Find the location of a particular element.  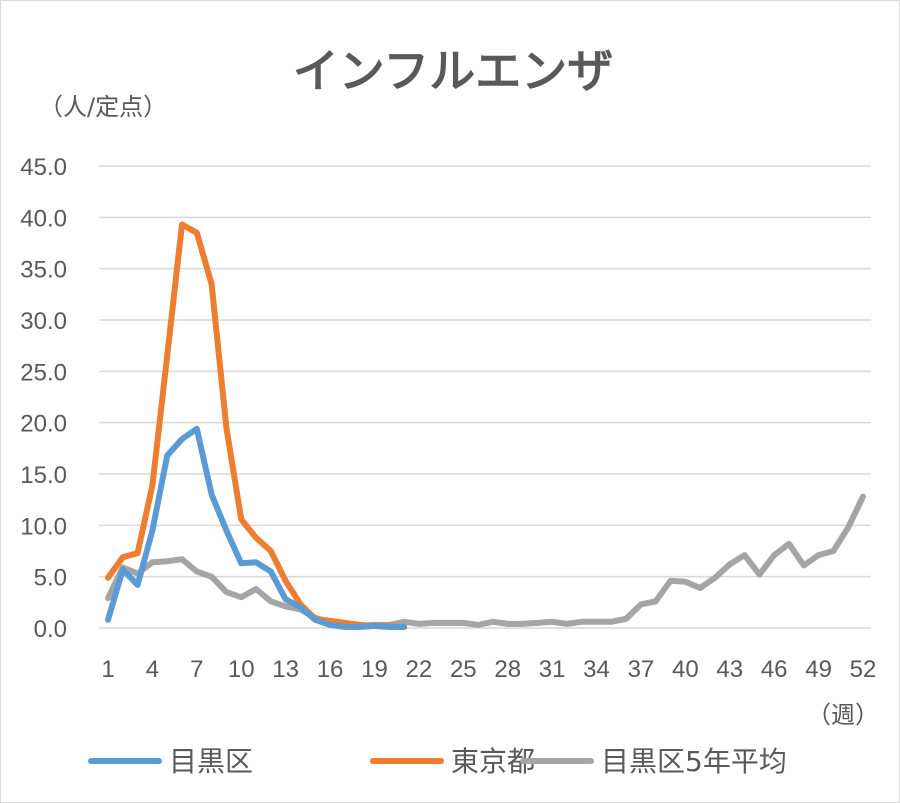

x-tick-label: 31 is located at coordinates (552, 669).